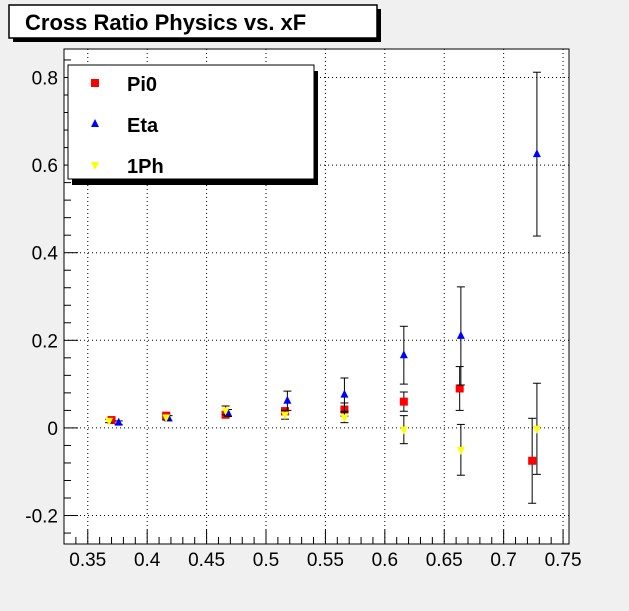  What do you see at coordinates (266, 560) in the screenshot?
I see `x-tick-label: 0.5` at bounding box center [266, 560].